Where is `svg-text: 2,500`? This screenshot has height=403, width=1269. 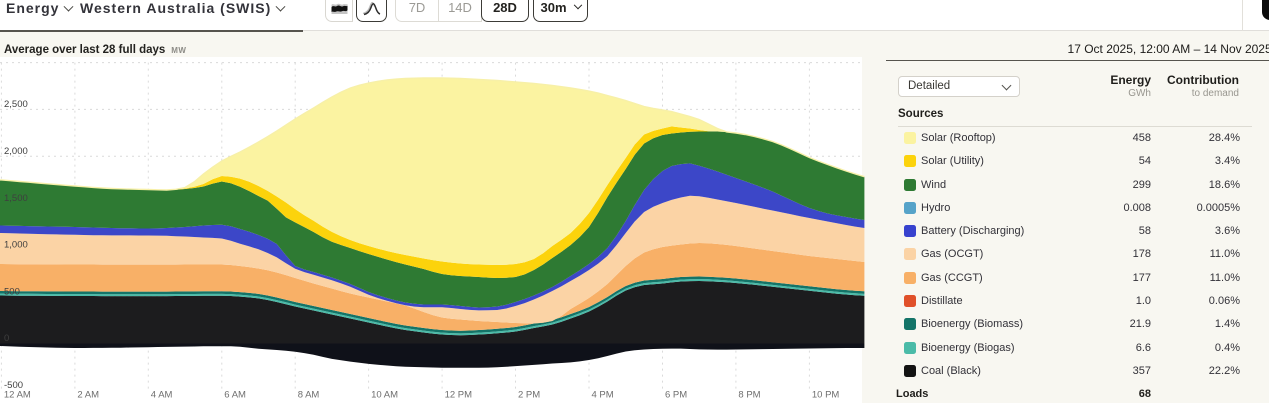
svg-text: 2,500 is located at coordinates (16, 104).